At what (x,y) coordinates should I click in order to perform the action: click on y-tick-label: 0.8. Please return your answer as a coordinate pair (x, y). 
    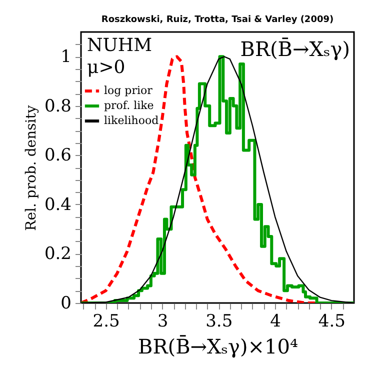
    Looking at the image, I should click on (58, 106).